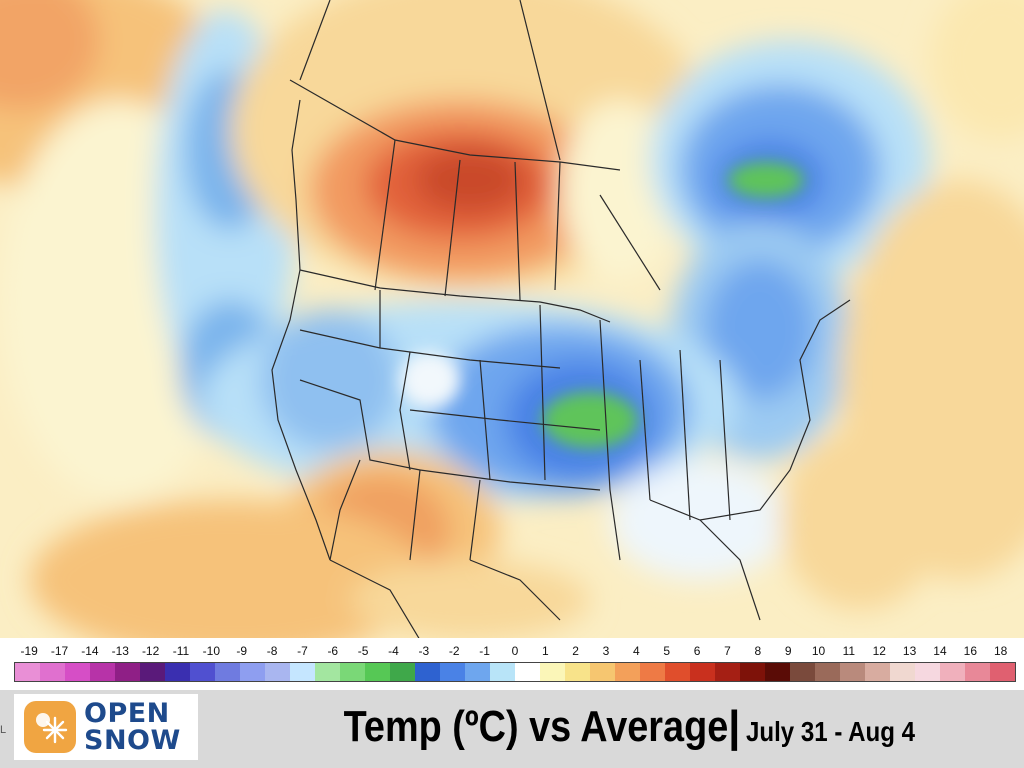 The height and width of the screenshot is (768, 1024). Describe the element at coordinates (940, 651) in the screenshot. I see `legend-label: 14` at that location.